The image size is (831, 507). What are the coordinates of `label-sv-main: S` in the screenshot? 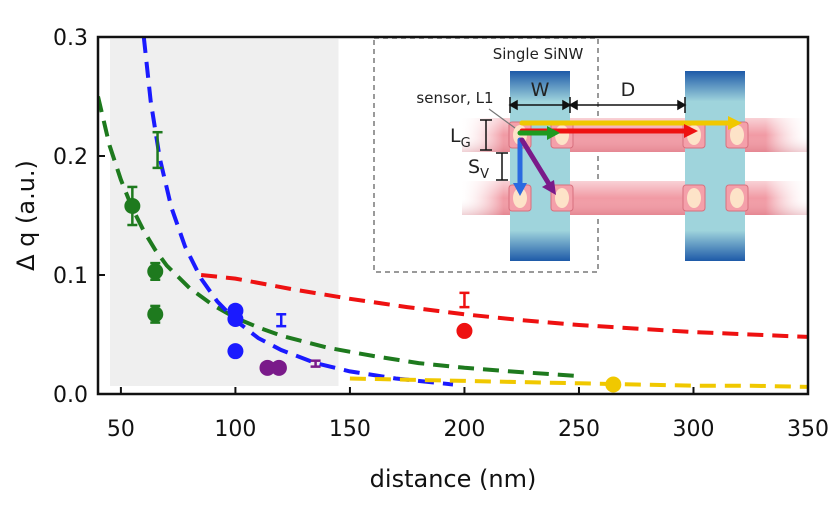 It's located at (474, 167).